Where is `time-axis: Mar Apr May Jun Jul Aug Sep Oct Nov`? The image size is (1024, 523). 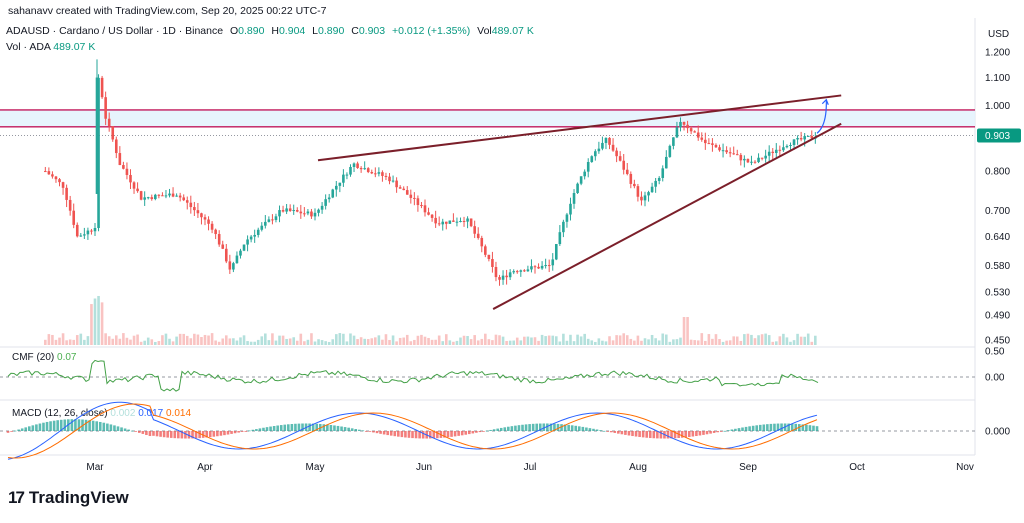
time-axis: Mar Apr May Jun Jul Aug Sep Oct Nov is located at coordinates (530, 467).